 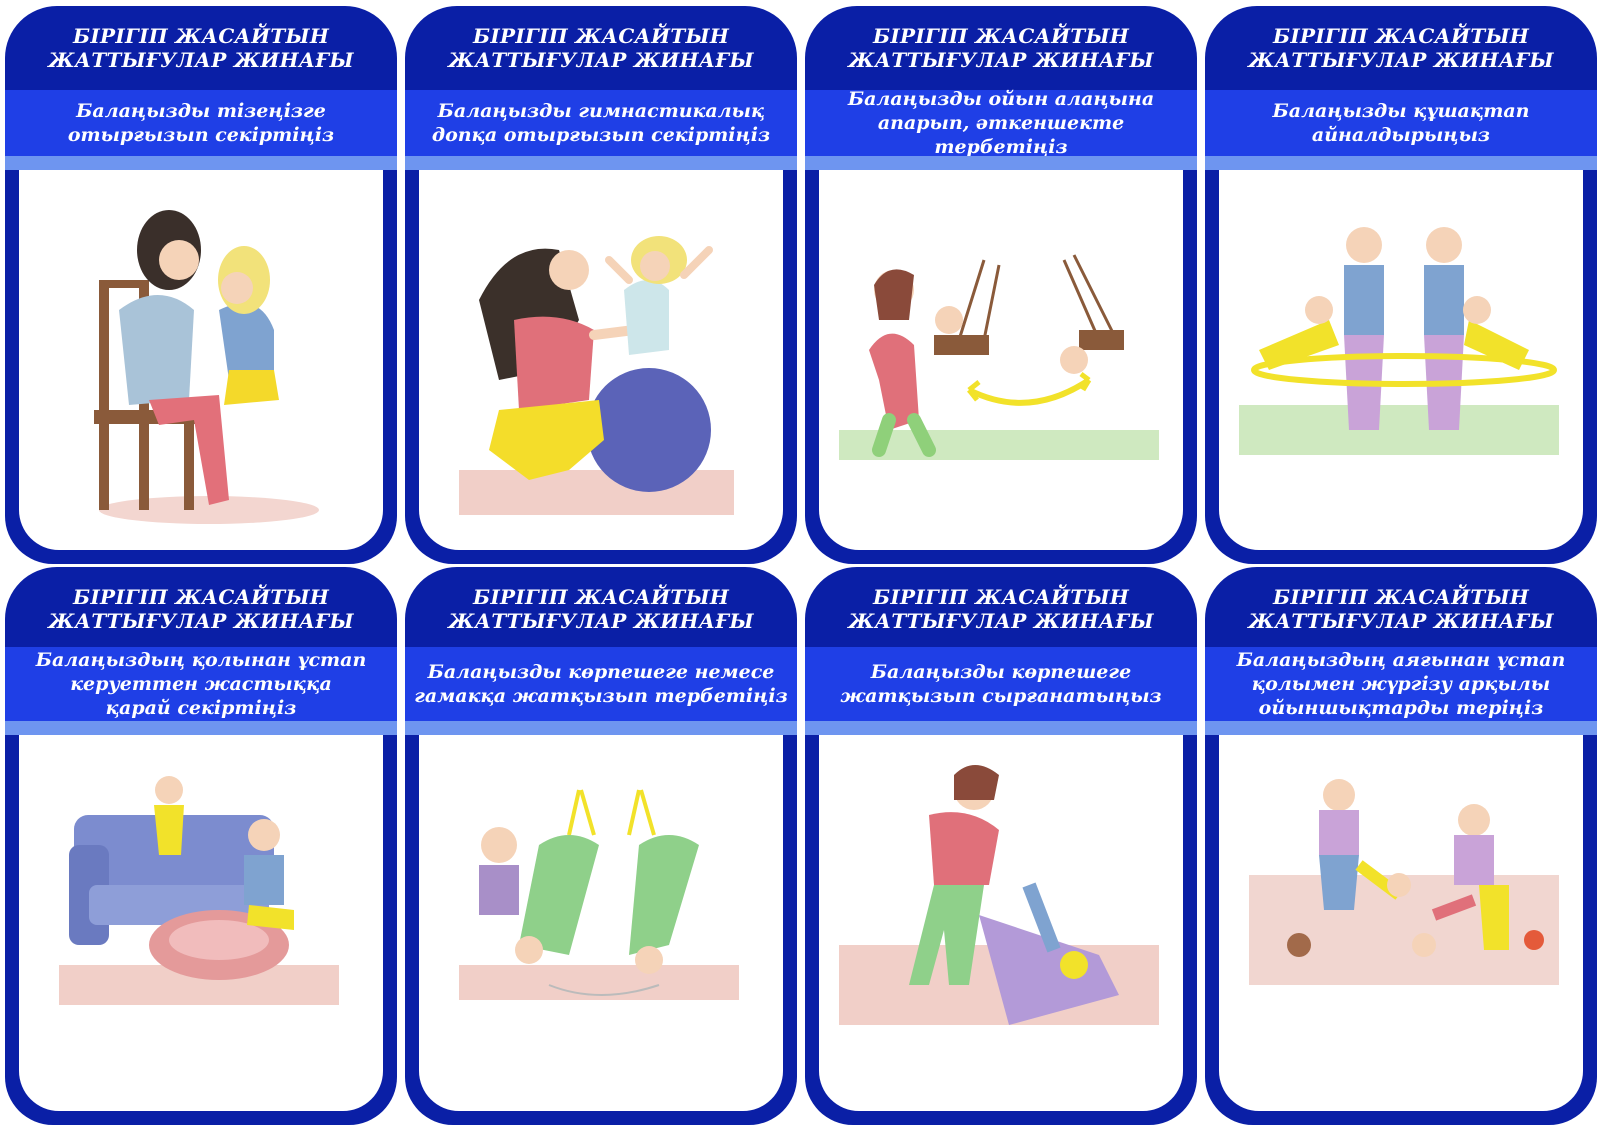 I want to click on task-line-3: қарай секіртіңіз, so click(x=201, y=708).